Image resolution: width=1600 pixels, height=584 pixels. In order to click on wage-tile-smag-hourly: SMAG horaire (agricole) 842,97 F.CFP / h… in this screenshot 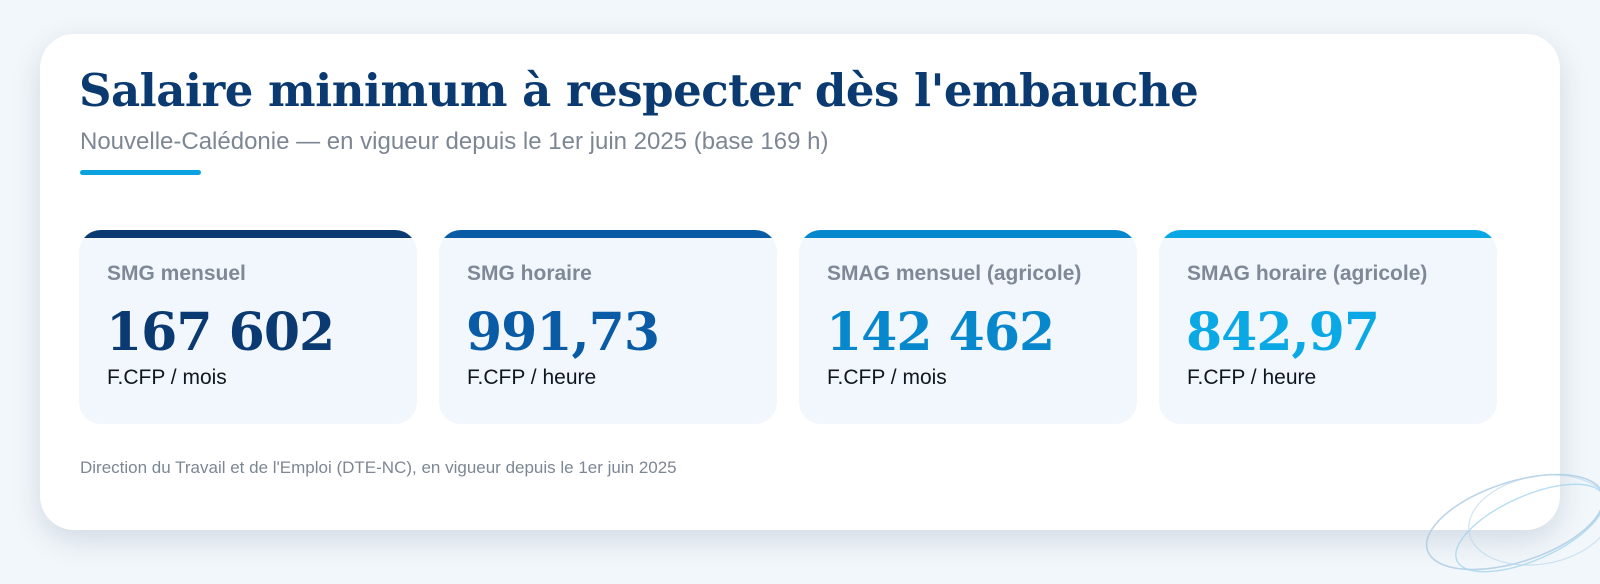, I will do `click(1328, 327)`.